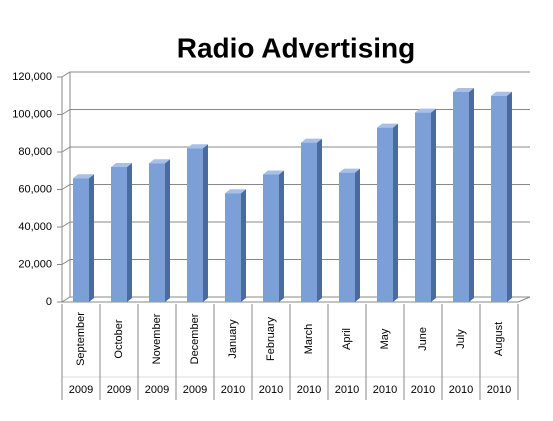 Image resolution: width=553 pixels, height=421 pixels. I want to click on x-tick-label: January, so click(233, 339).